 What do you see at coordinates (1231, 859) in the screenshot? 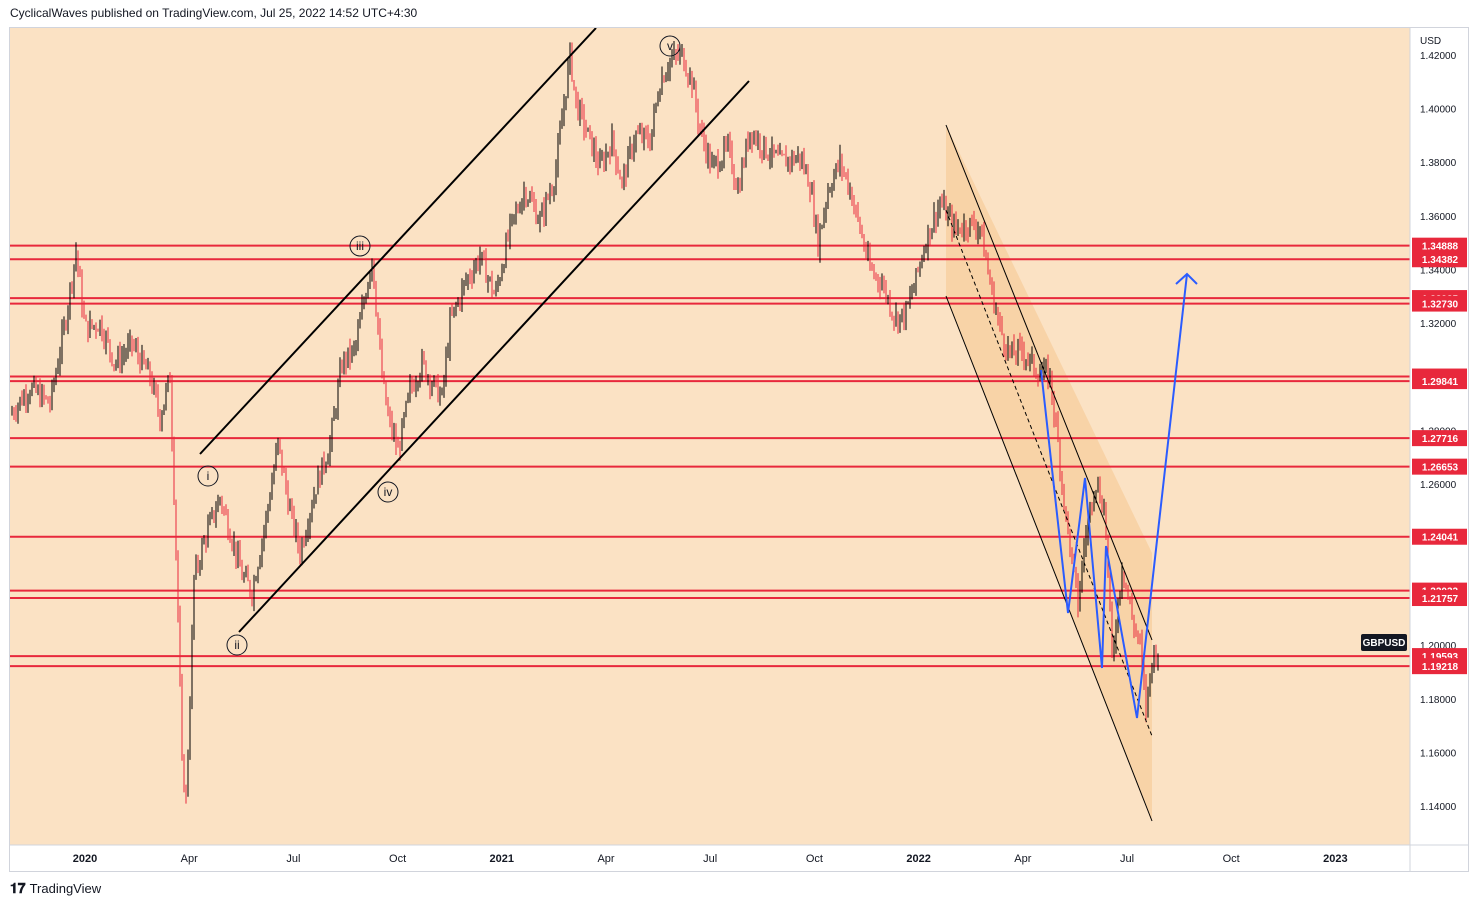
I see `x-tick-label-11: Oct` at bounding box center [1231, 859].